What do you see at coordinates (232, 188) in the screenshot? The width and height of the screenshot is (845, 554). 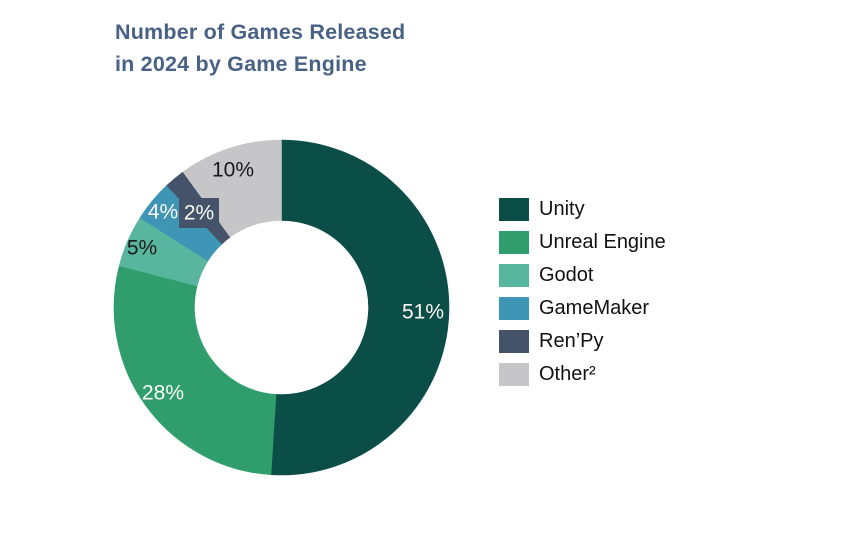 I see `slice-other-` at bounding box center [232, 188].